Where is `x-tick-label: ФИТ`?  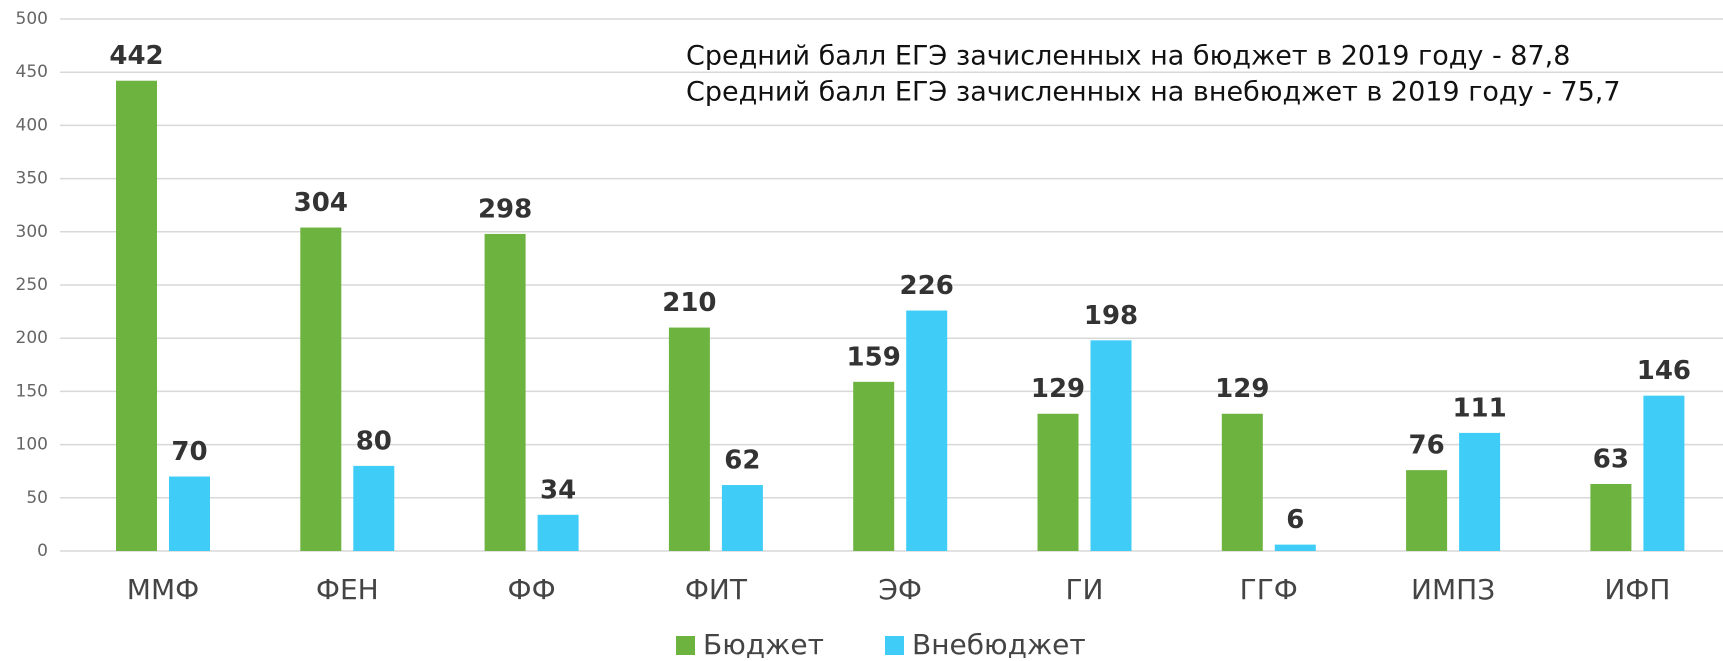 x-tick-label: ФИТ is located at coordinates (716, 589).